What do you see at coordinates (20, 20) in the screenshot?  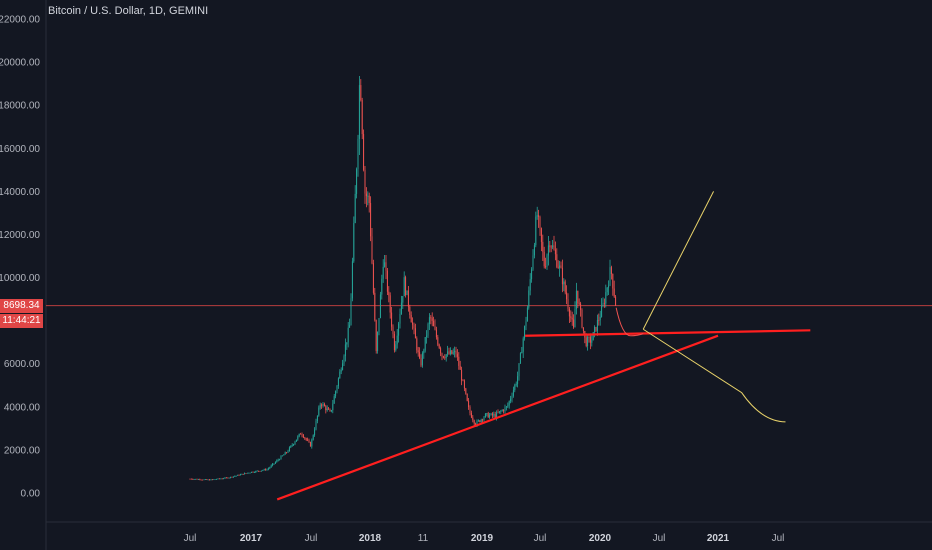 I see `price-tick-label: 22000.00` at bounding box center [20, 20].